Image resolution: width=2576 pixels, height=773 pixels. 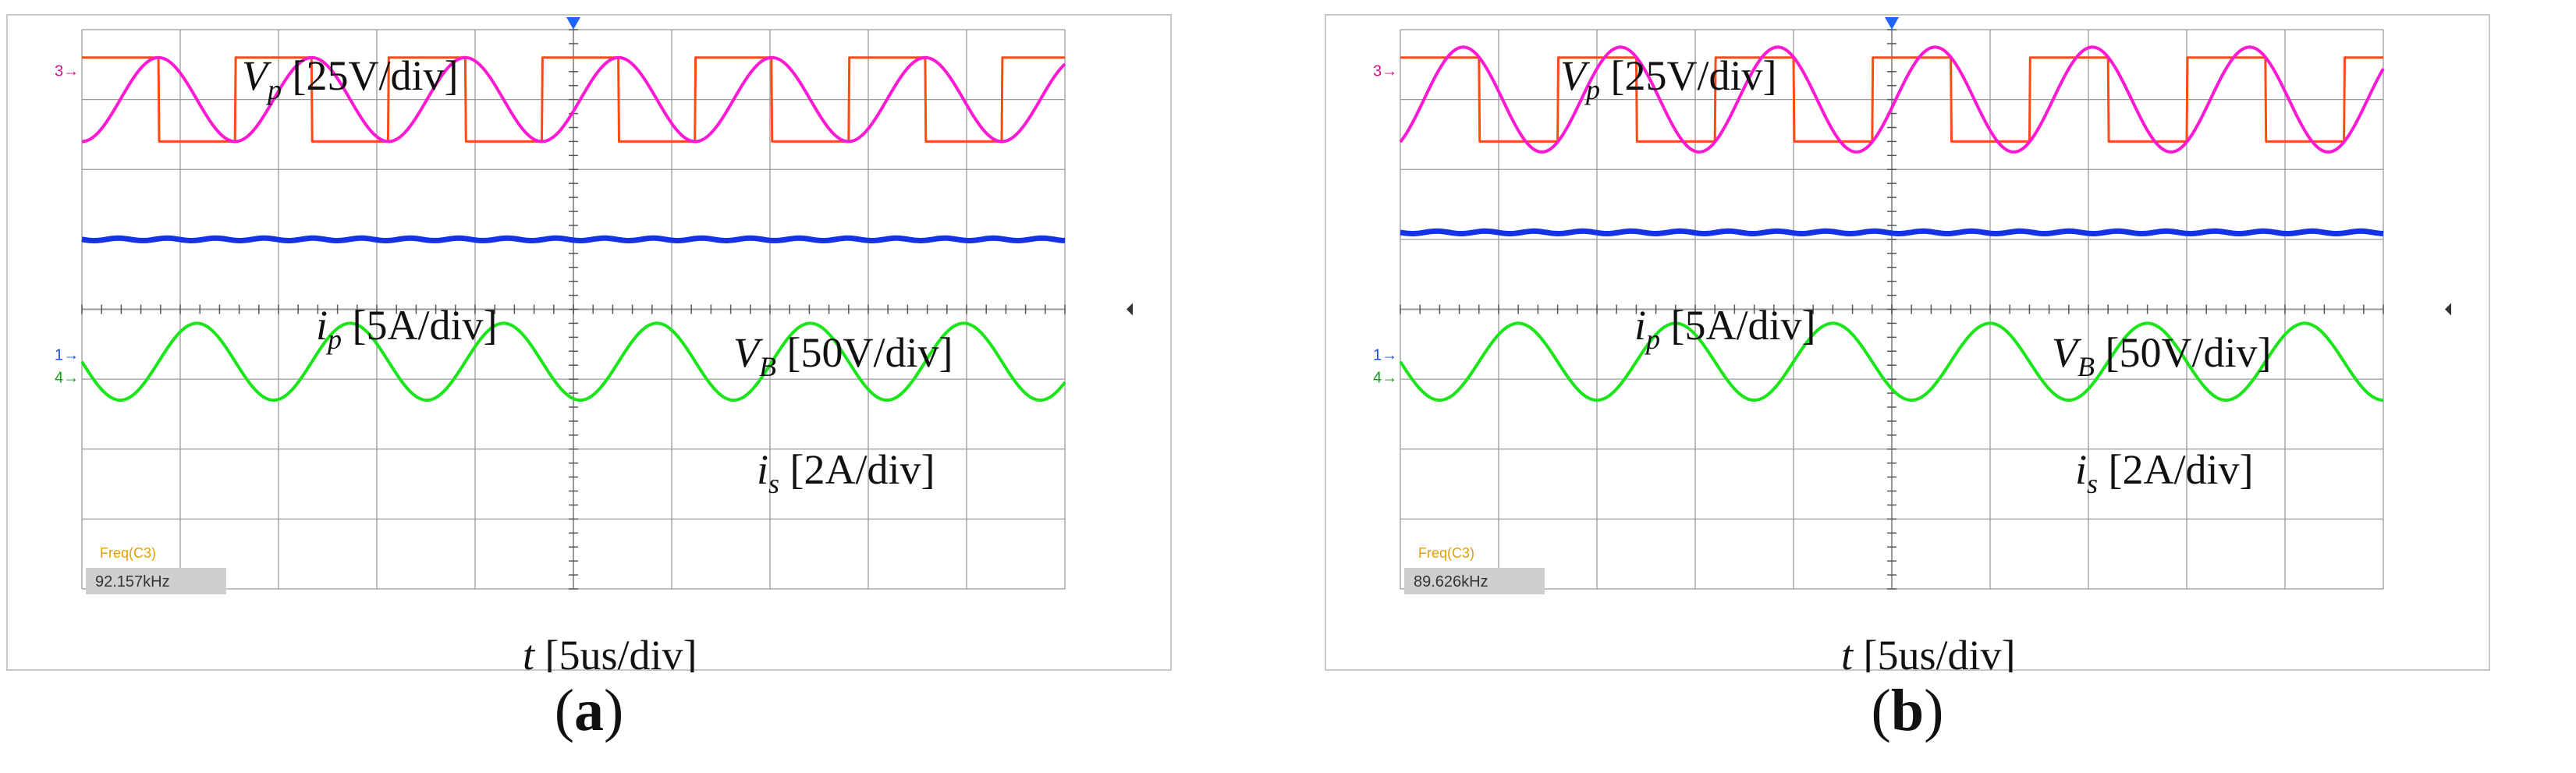 I want to click on panel-label-b: (b), so click(x=1907, y=710).